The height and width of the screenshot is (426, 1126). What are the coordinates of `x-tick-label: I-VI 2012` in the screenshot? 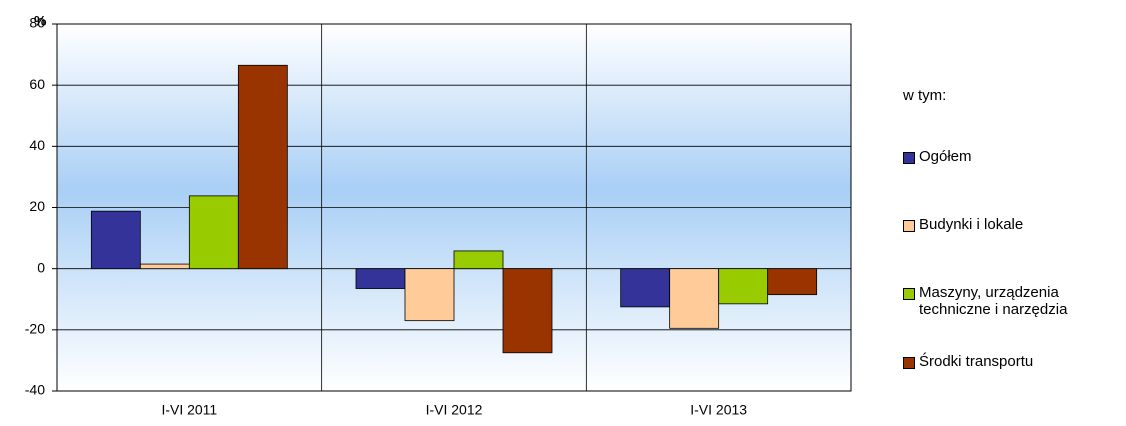 It's located at (454, 410).